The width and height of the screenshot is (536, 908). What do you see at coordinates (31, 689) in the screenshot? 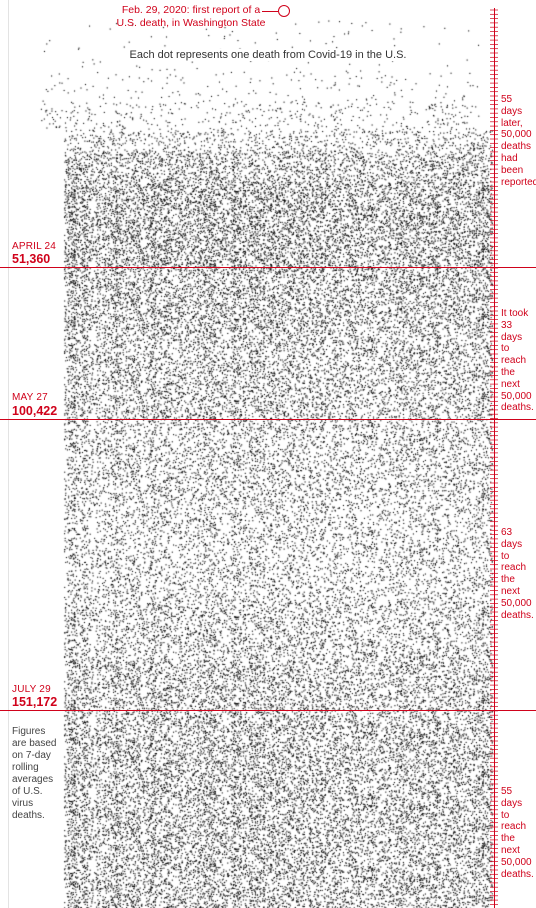
I see `milestone-july-29-date: JULY 29` at bounding box center [31, 689].